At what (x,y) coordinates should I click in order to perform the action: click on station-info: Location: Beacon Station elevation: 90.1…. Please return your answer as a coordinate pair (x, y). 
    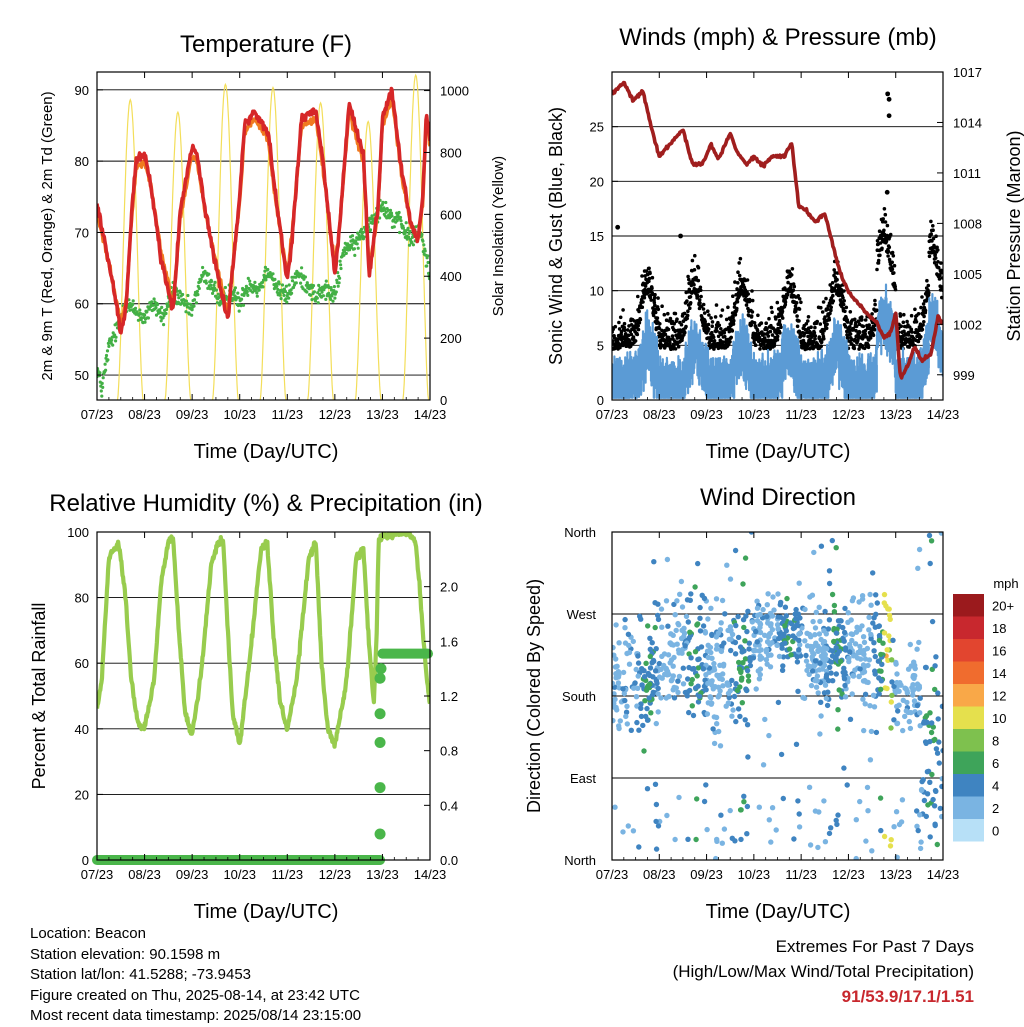
    Looking at the image, I should click on (195, 975).